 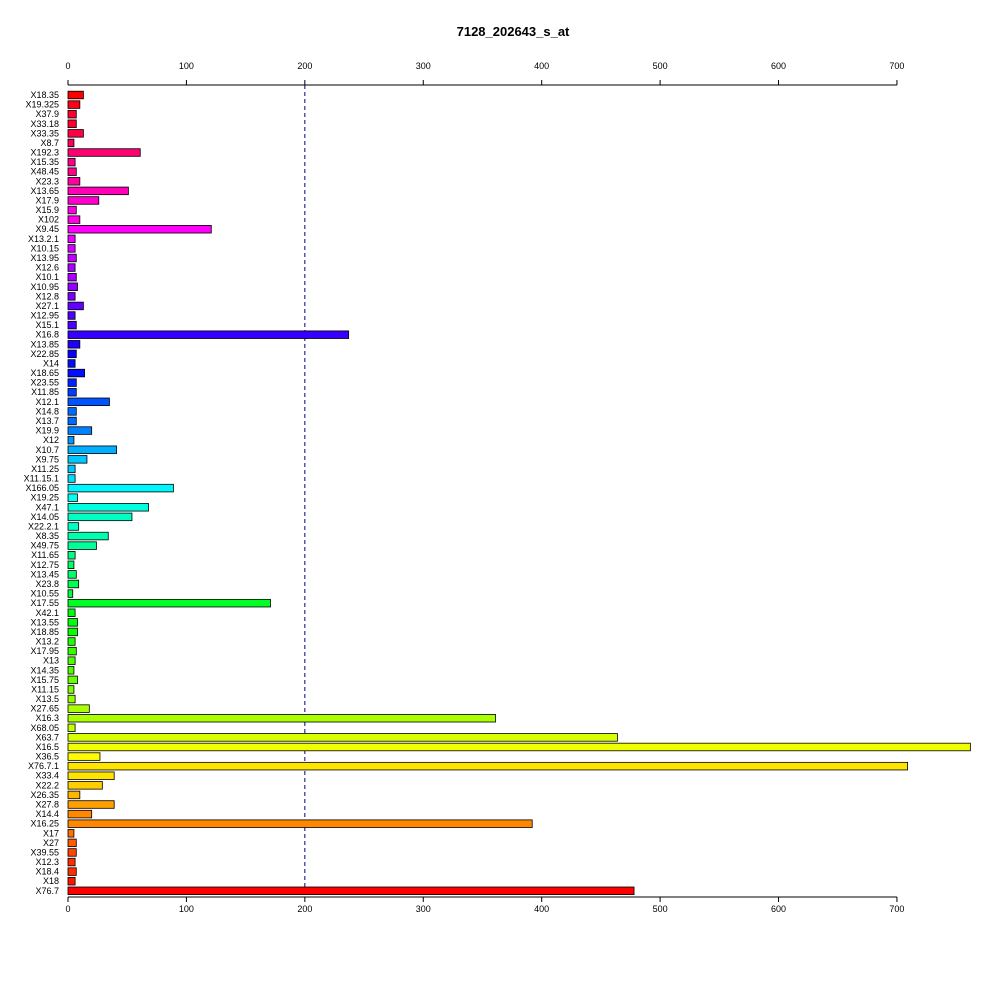 What do you see at coordinates (88, 536) in the screenshot?
I see `bar-X8.35` at bounding box center [88, 536].